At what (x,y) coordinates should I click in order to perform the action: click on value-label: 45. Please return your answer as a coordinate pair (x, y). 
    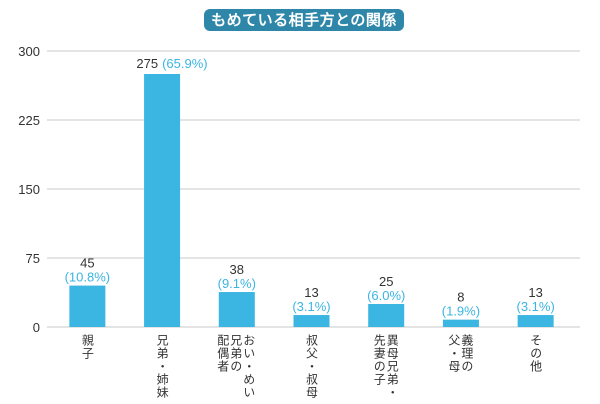
    Looking at the image, I should click on (87, 263).